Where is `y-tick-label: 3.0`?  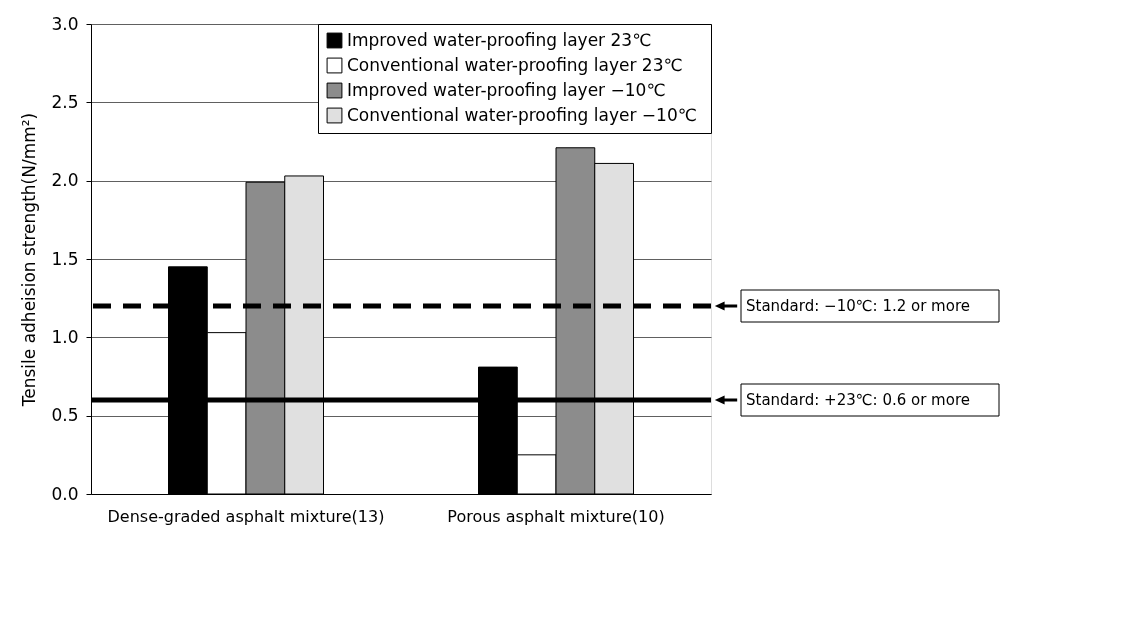 y-tick-label: 3.0 is located at coordinates (65, 23).